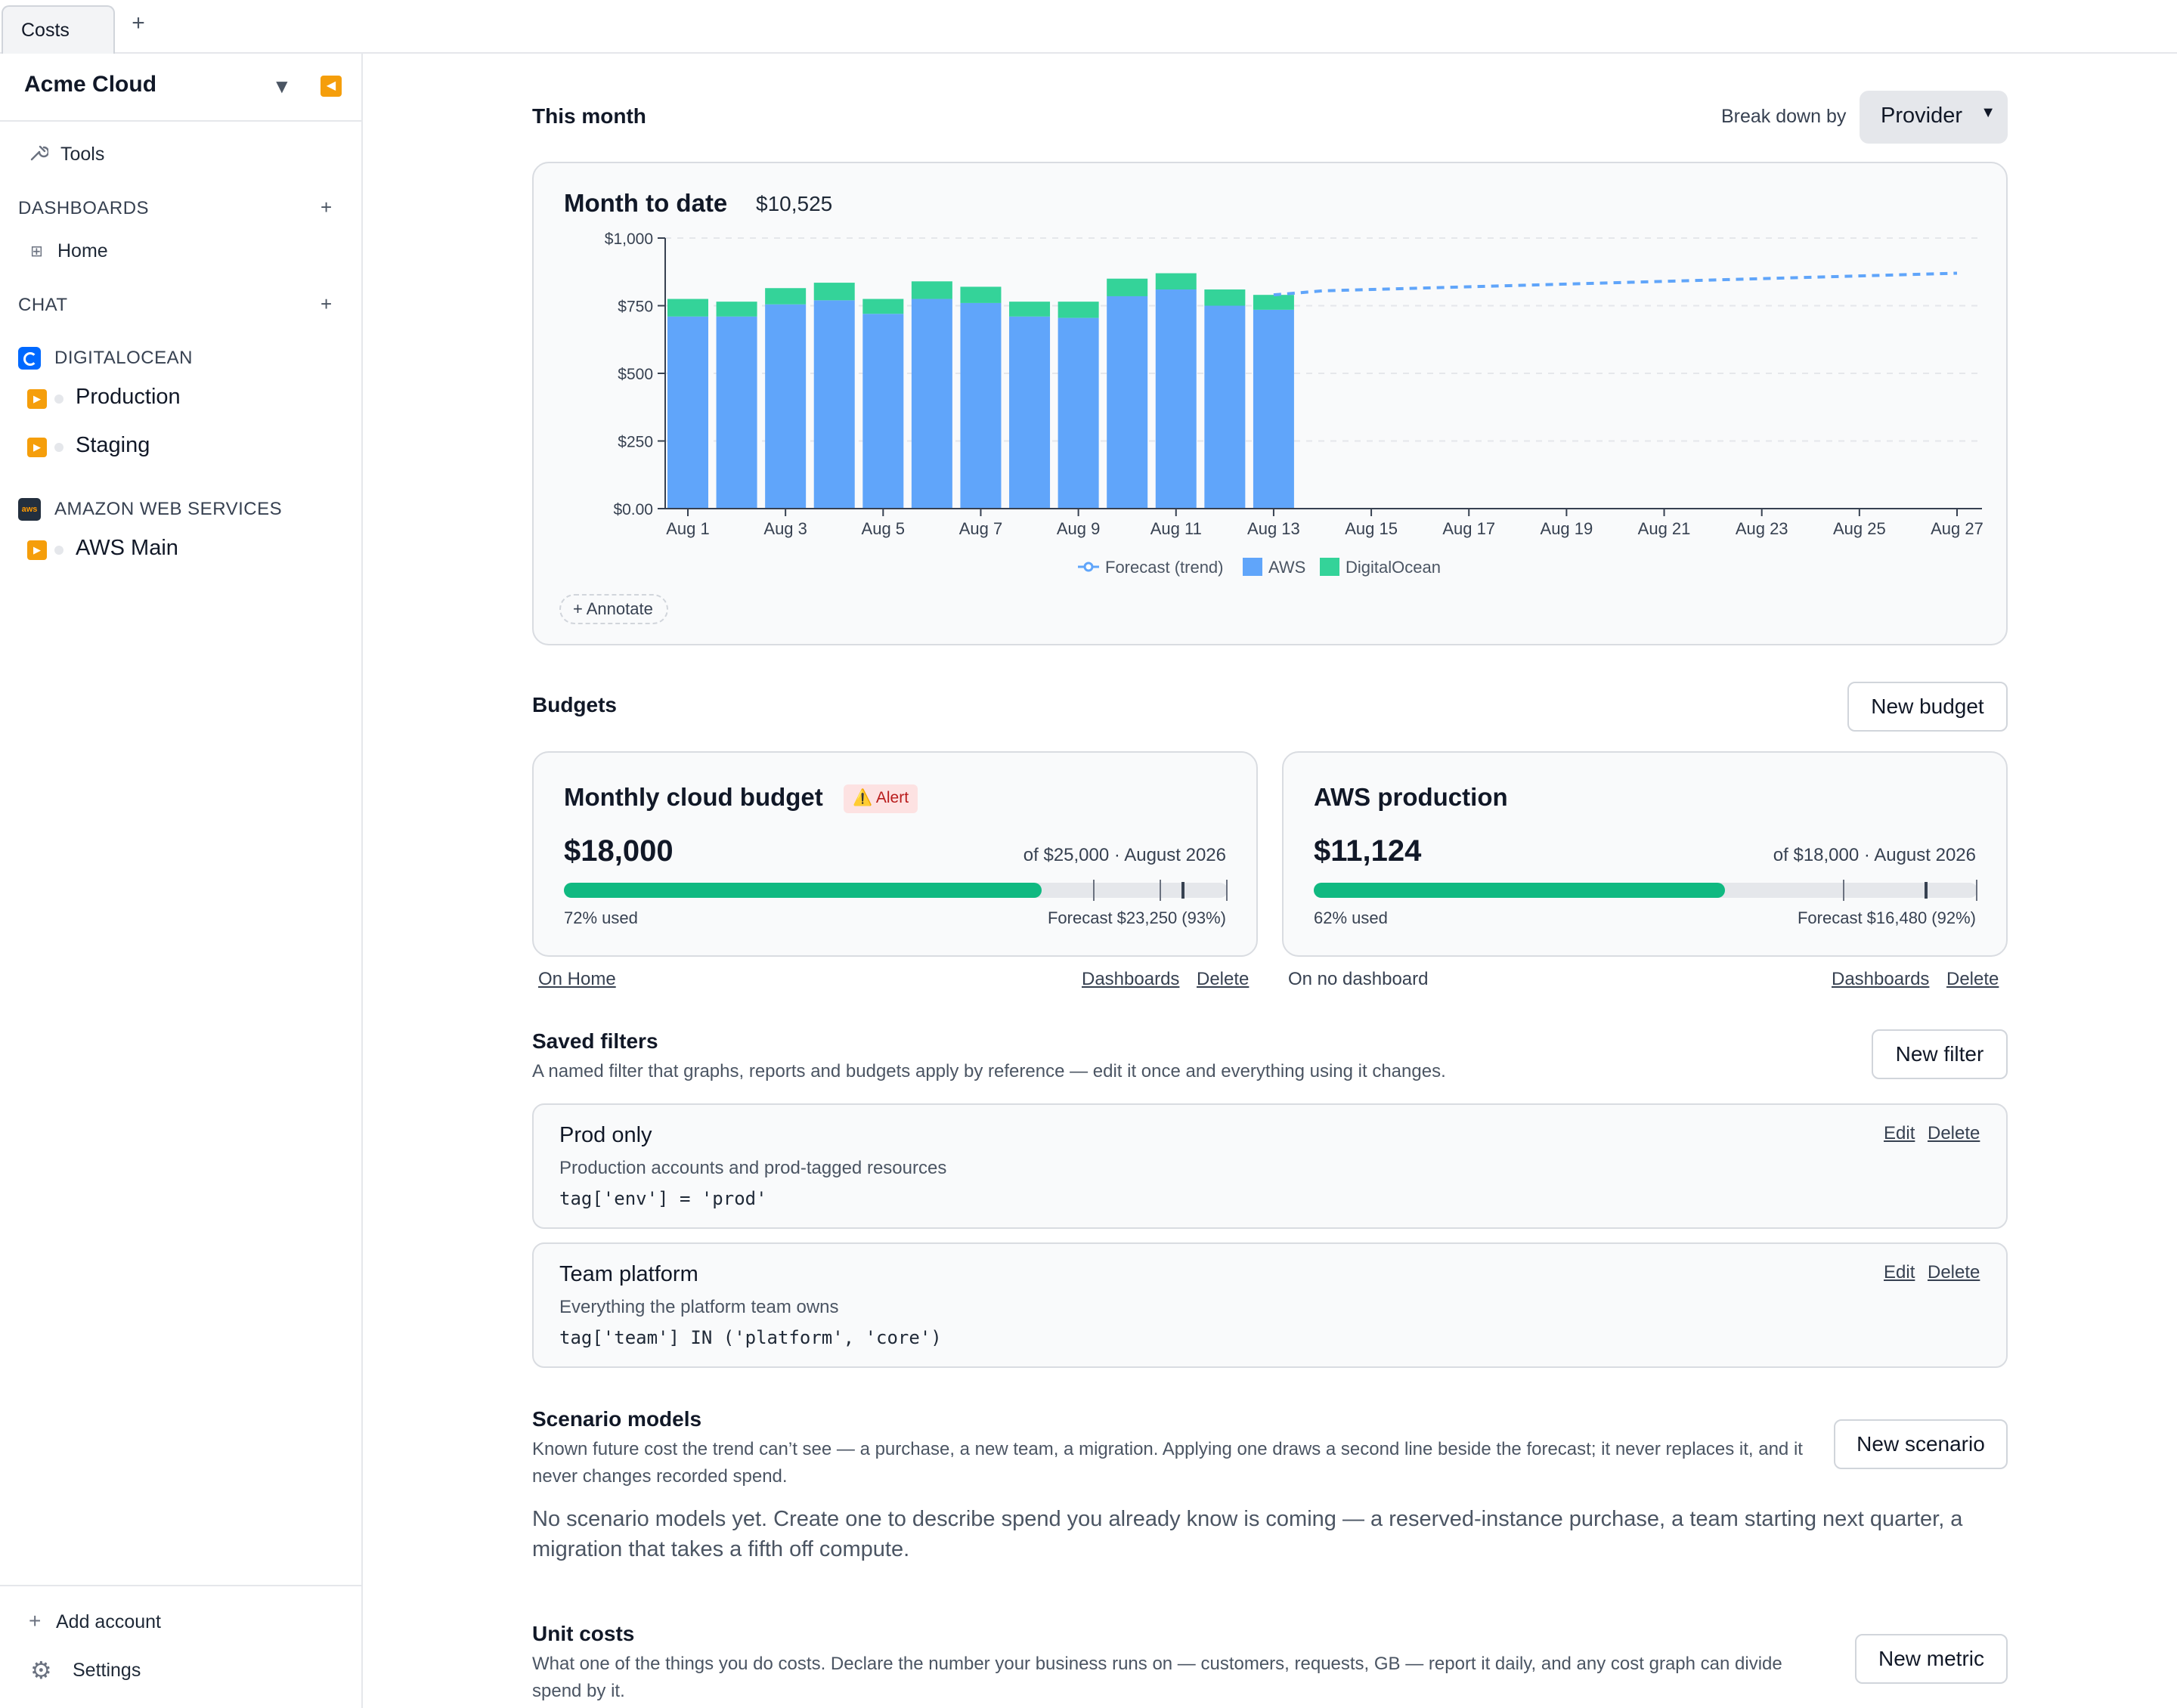 This screenshot has width=2177, height=1708. What do you see at coordinates (108, 1621) in the screenshot?
I see `add-account-button: Add account` at bounding box center [108, 1621].